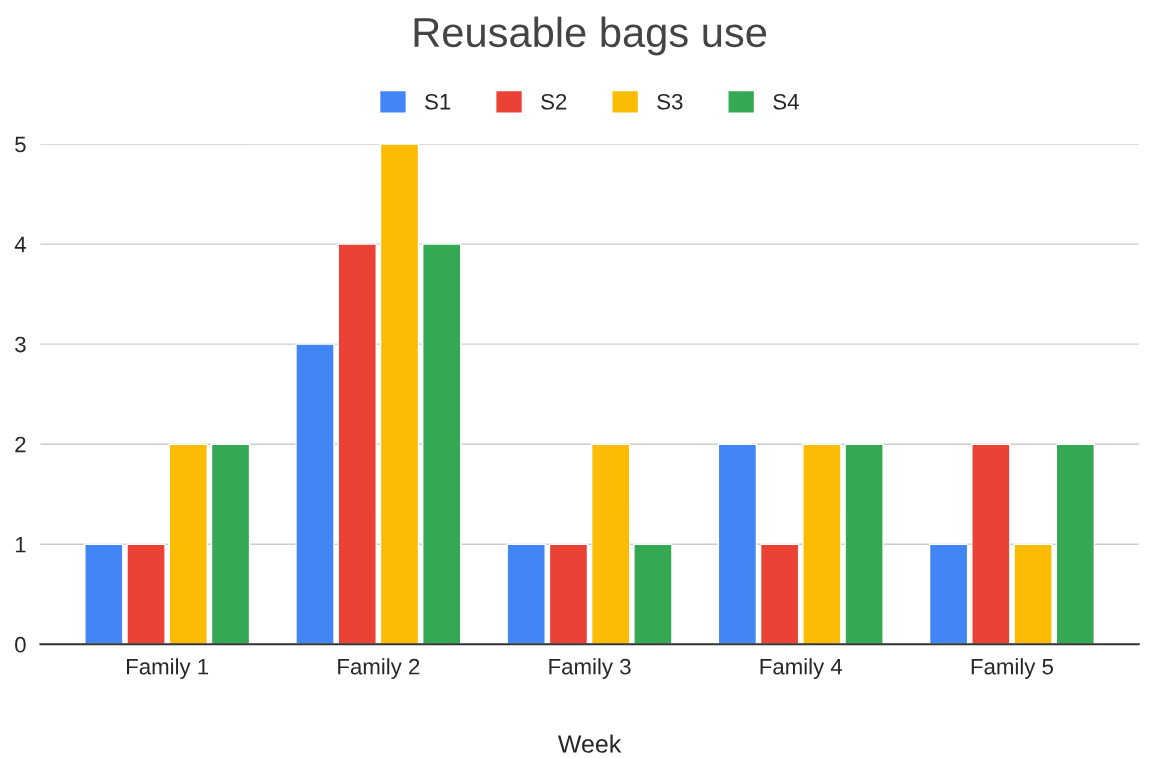 This screenshot has height=758, width=1156. I want to click on y-tick-label: 5, so click(20, 144).